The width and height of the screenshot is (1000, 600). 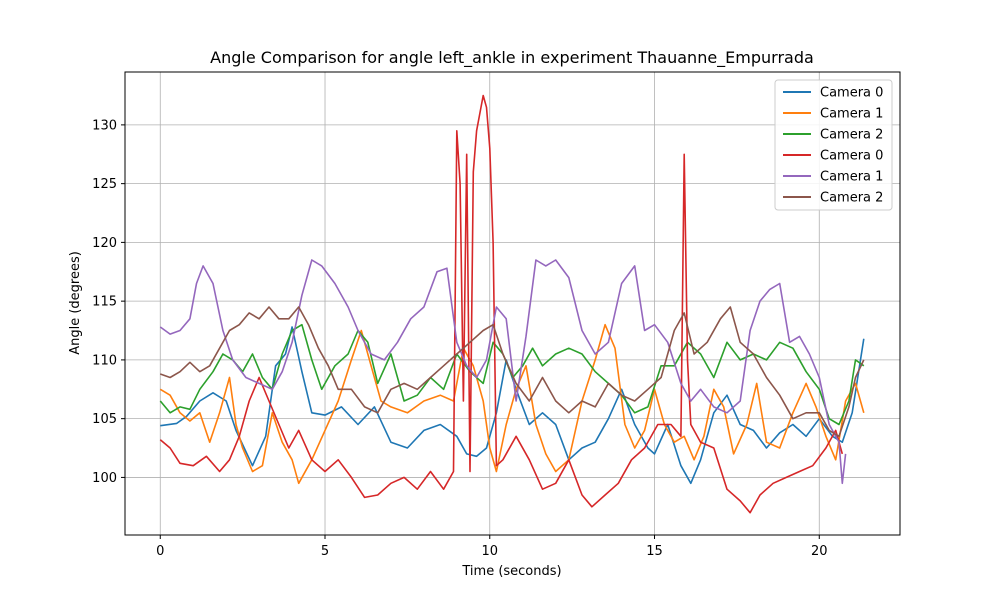 I want to click on legend-entry-4: Camera 1, so click(x=851, y=177).